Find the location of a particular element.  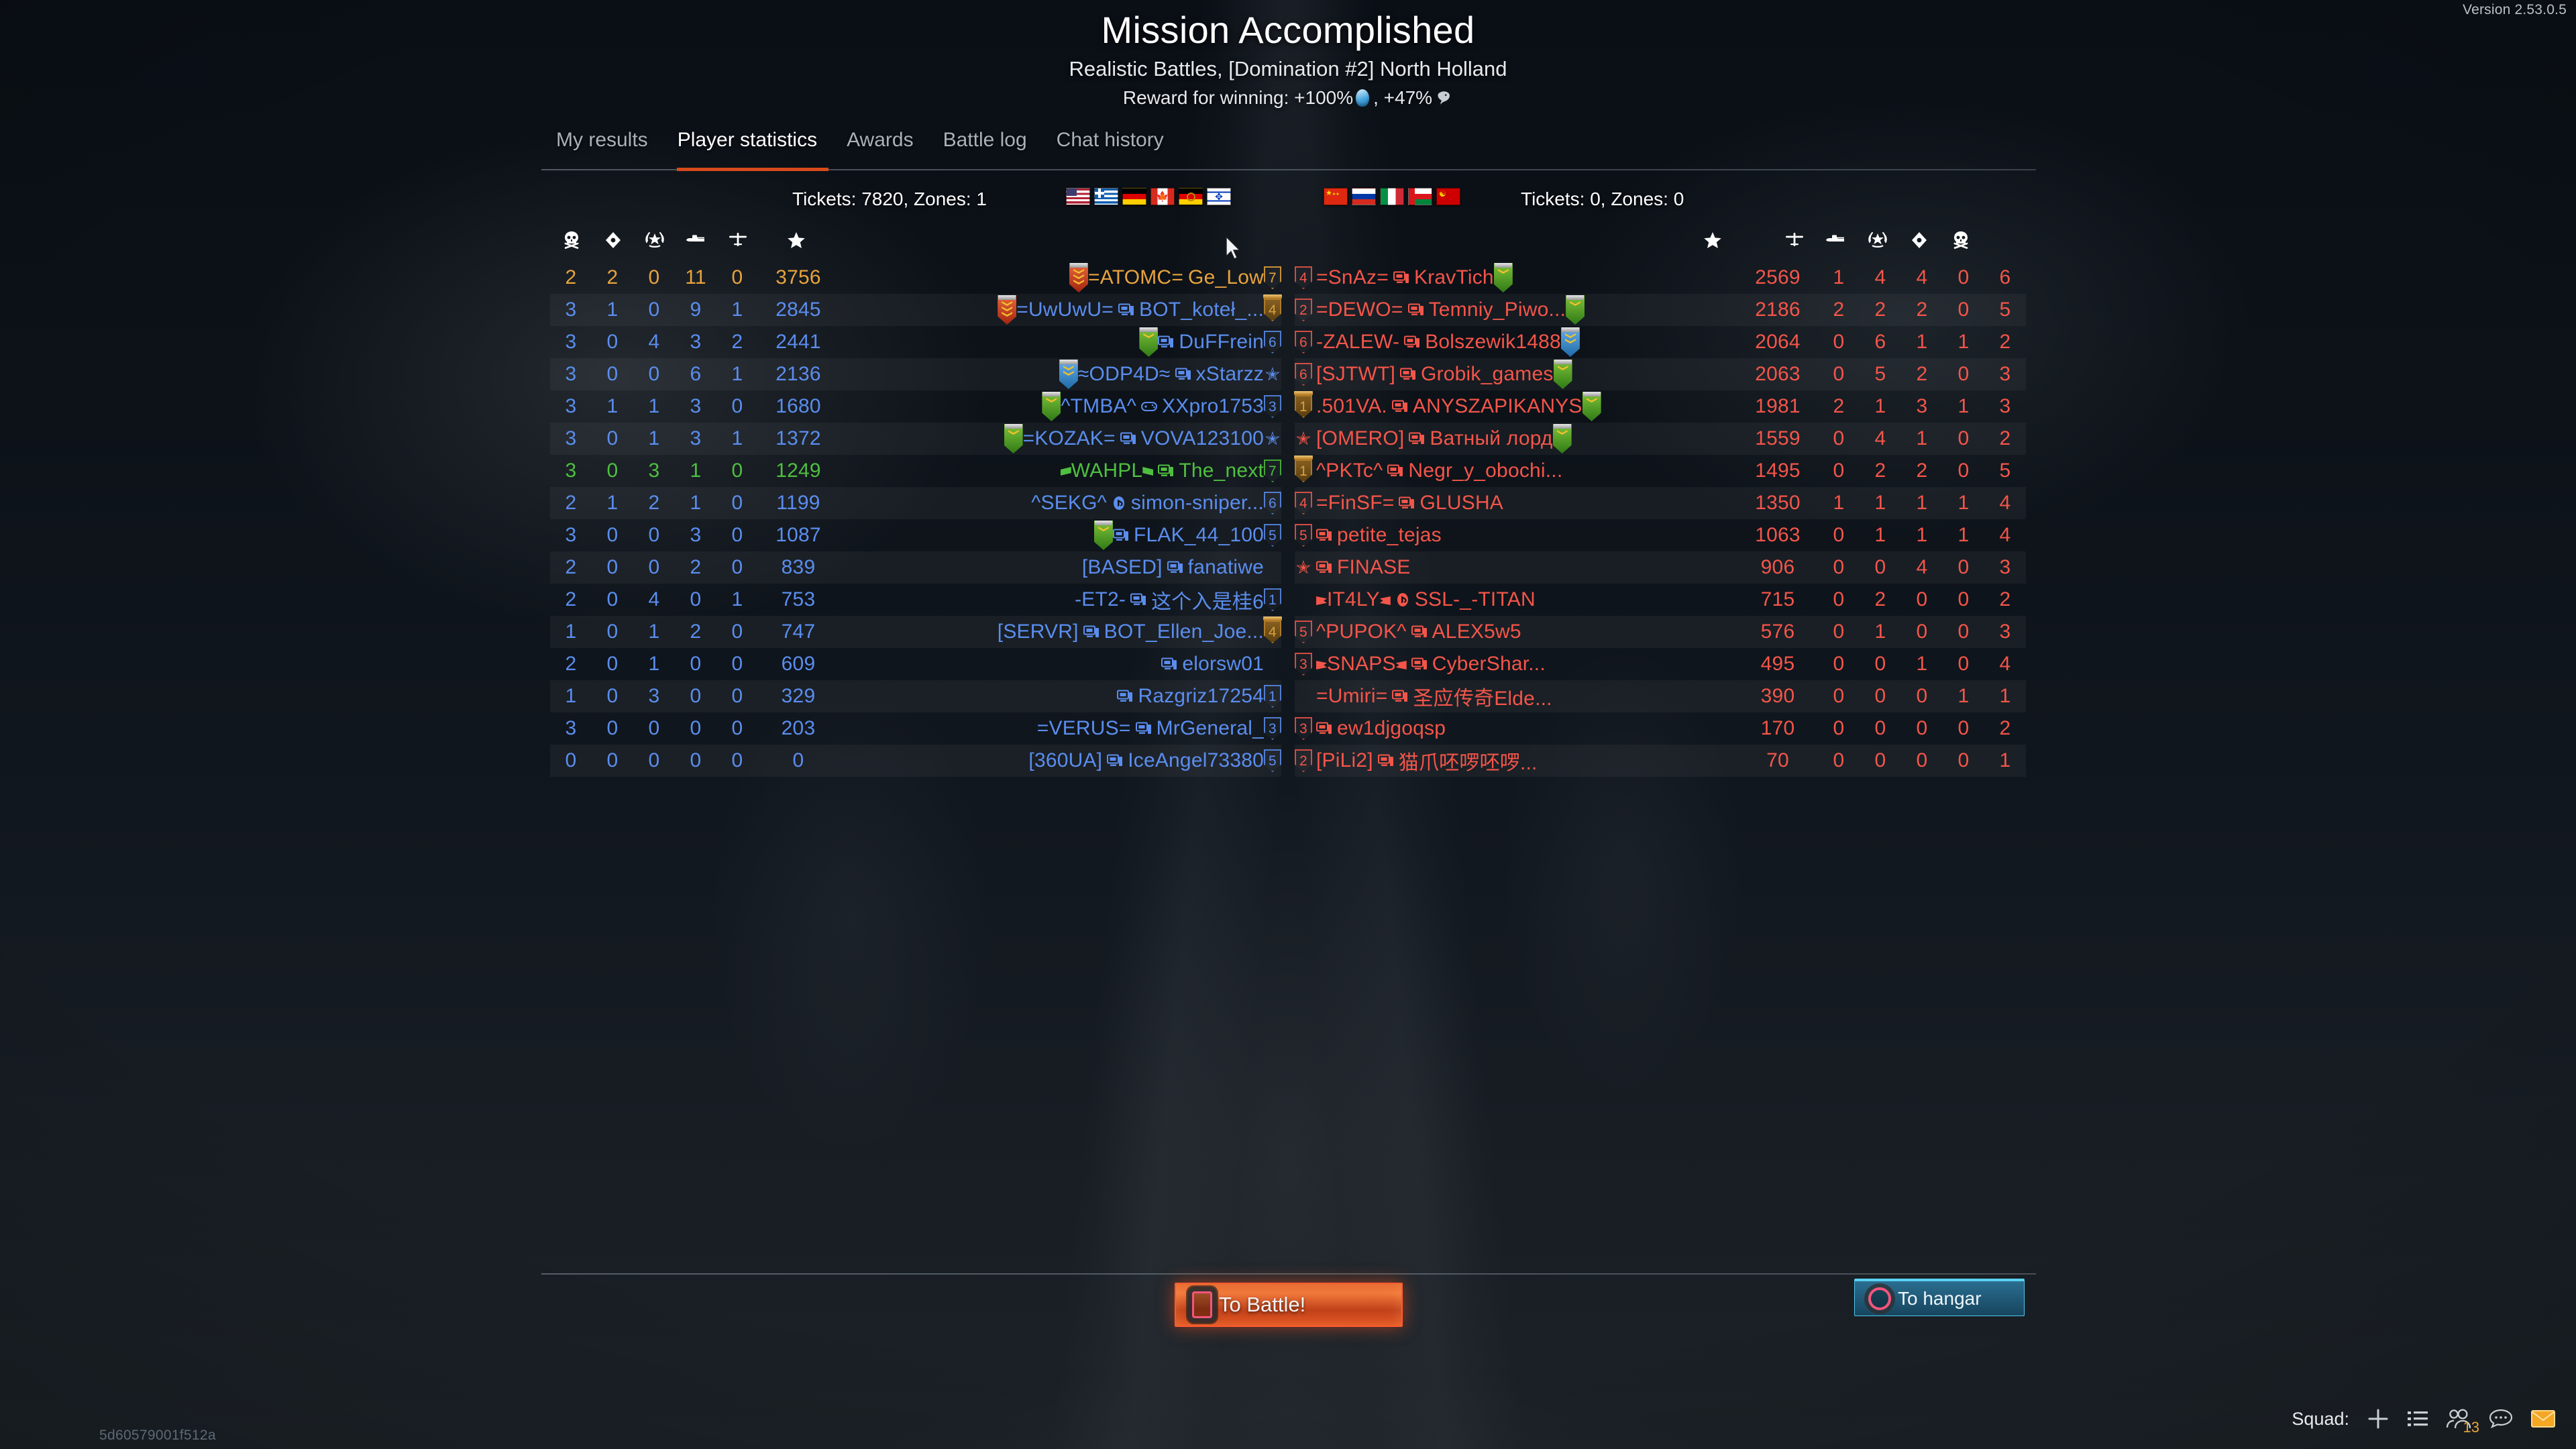

table-row: 5 ^PUPOK^ ALEX5w5 576 0 1 0 0 3 is located at coordinates (1660, 632).